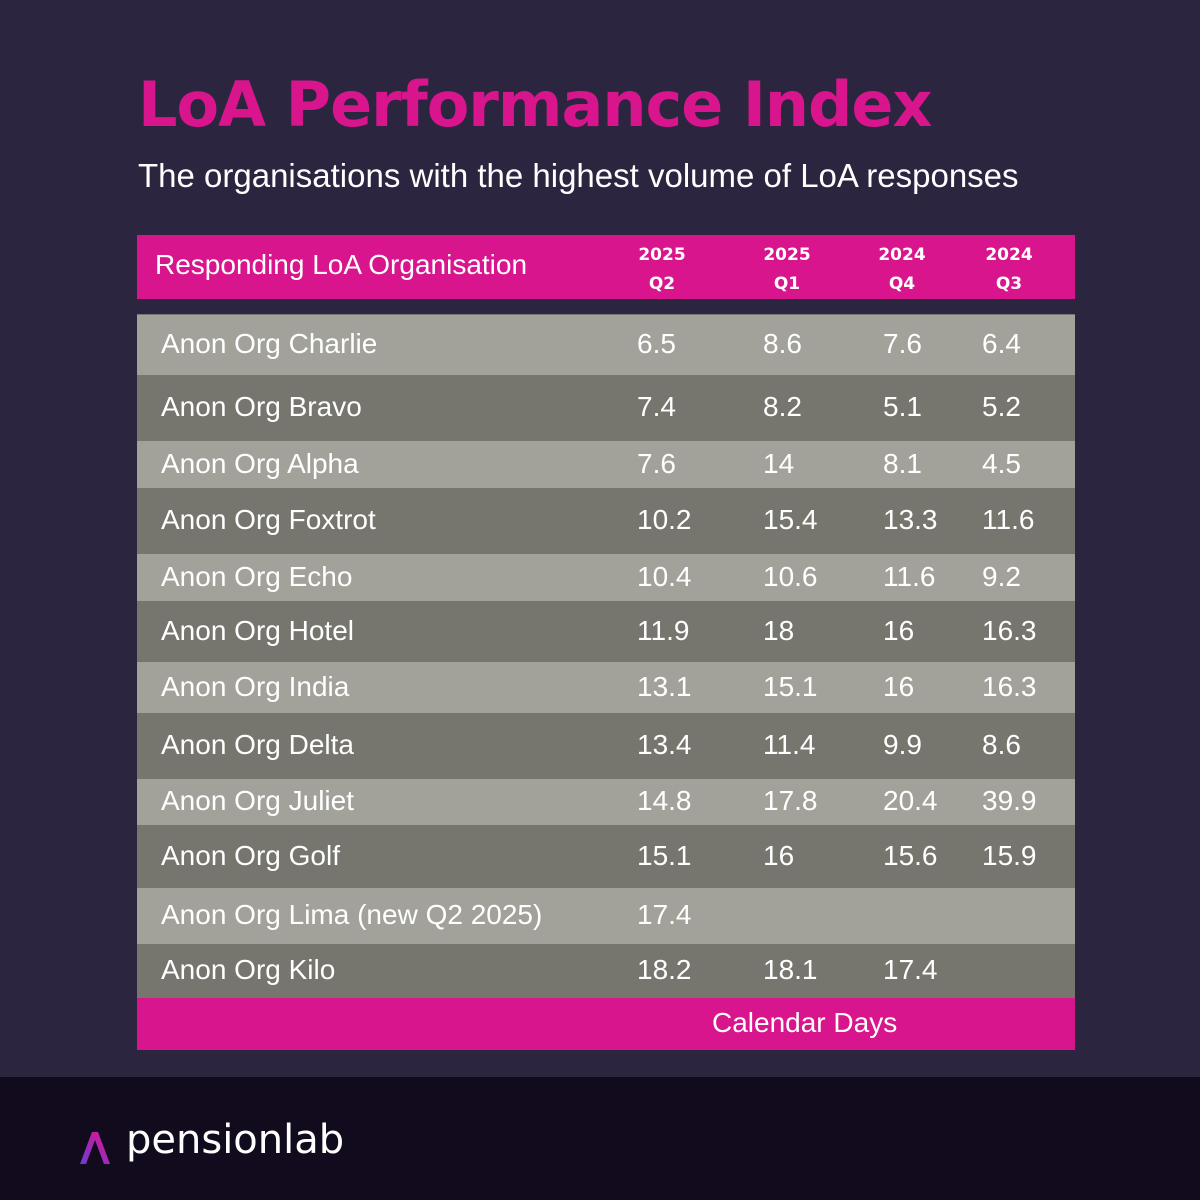  Describe the element at coordinates (535, 104) in the screenshot. I see `page-title: LoA Performance Index` at that location.